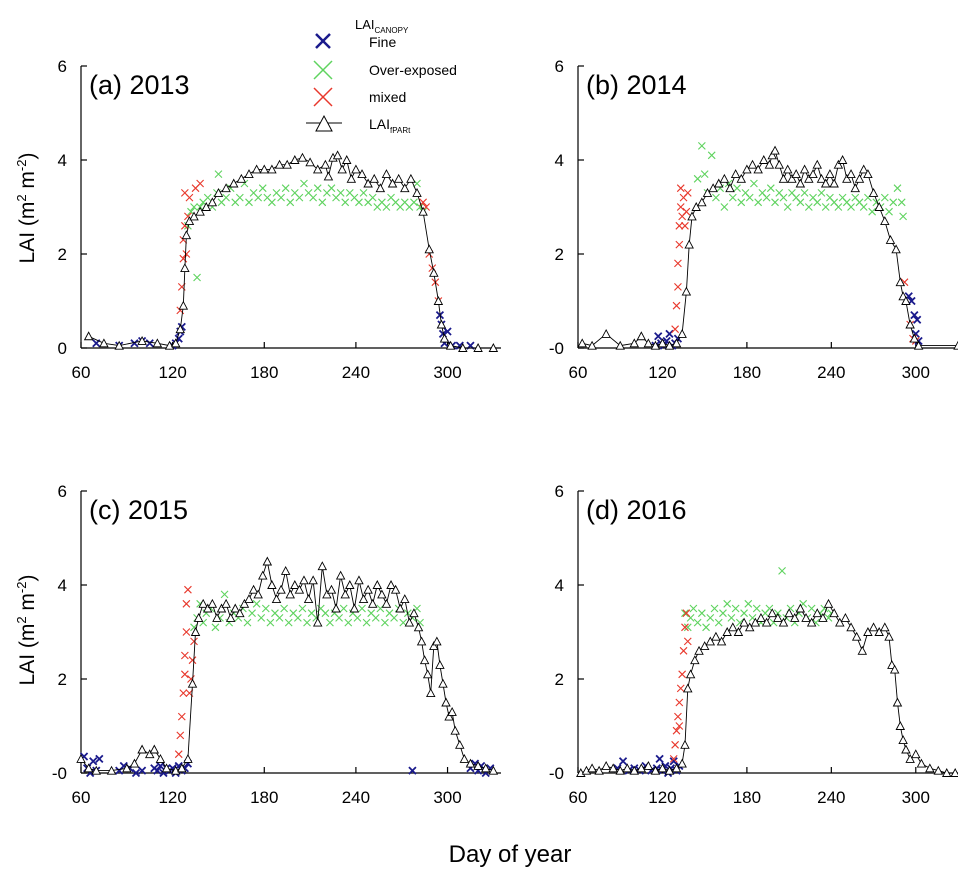 This screenshot has width=958, height=871. What do you see at coordinates (559, 160) in the screenshot?
I see `y-tick-label: 4` at bounding box center [559, 160].